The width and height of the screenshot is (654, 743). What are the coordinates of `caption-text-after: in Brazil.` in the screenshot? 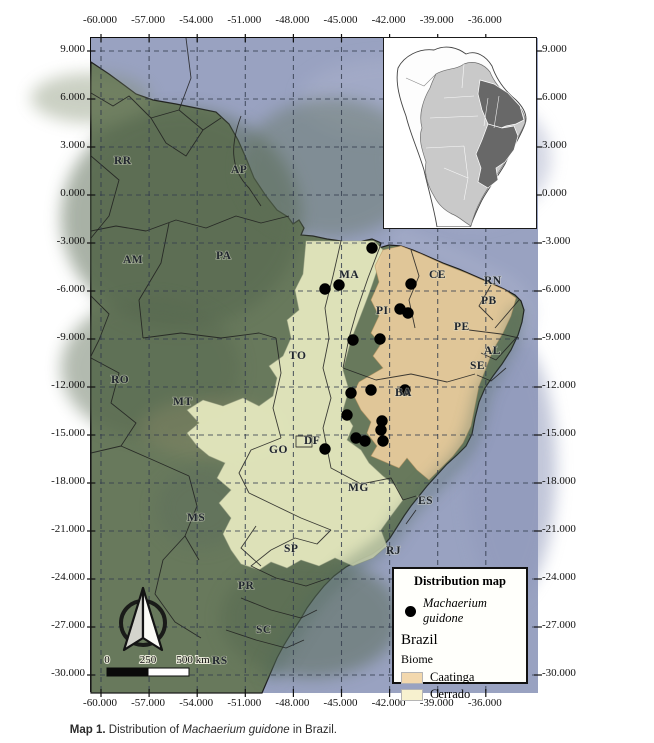 It's located at (313, 730).